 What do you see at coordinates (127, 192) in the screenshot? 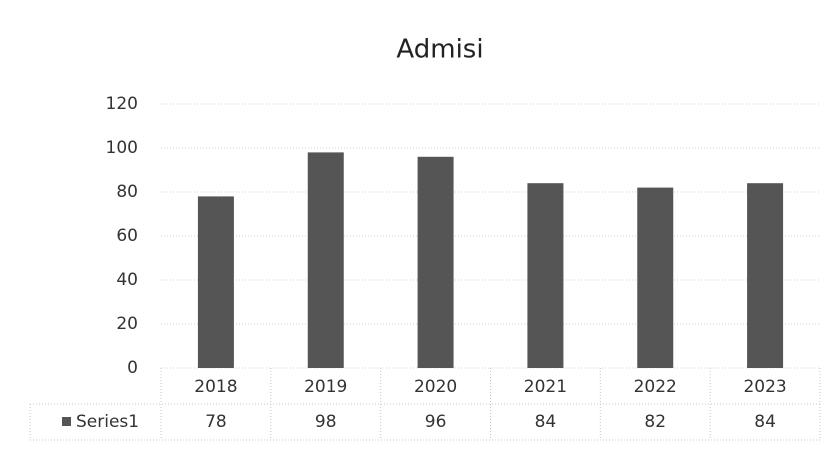
I see `y-tick-label: 80` at bounding box center [127, 192].